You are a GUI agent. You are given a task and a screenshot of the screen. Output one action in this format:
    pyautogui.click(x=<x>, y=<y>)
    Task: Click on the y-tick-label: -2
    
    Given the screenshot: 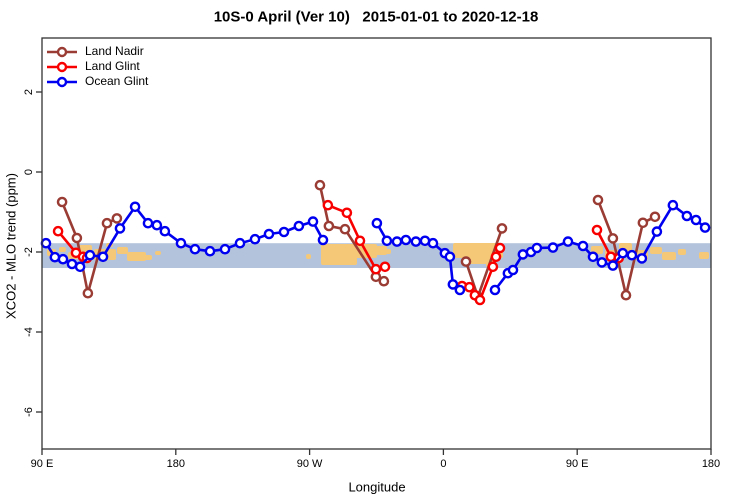 What is the action you would take?
    pyautogui.click(x=29, y=252)
    